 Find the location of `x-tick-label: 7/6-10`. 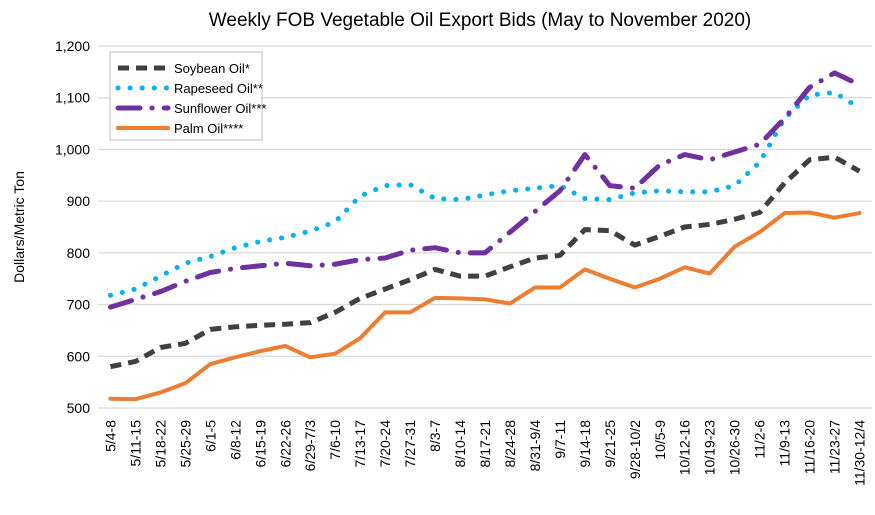

x-tick-label: 7/6-10 is located at coordinates (335, 440).